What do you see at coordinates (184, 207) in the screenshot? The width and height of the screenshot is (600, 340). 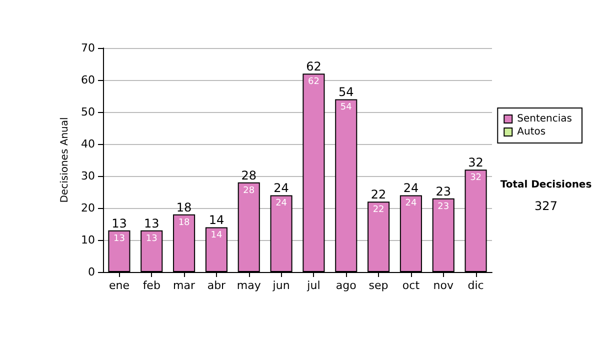 I see `total-label: 18` at bounding box center [184, 207].